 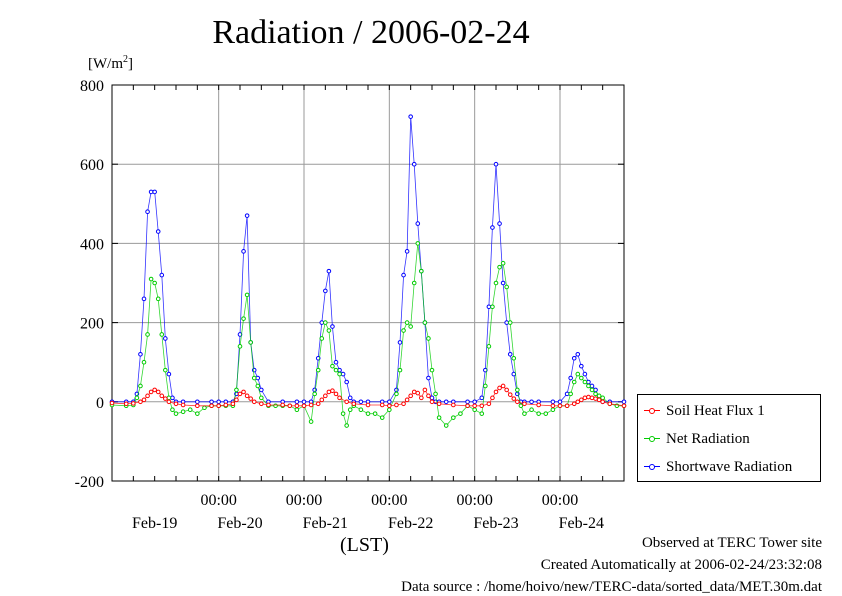 I want to click on y-tick-label: 200, so click(x=92, y=324).